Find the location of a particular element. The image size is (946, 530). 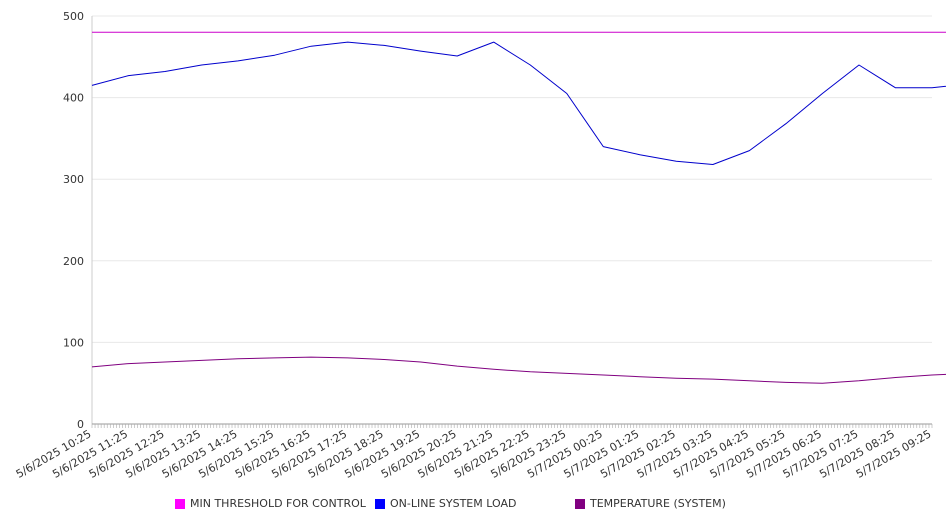

legend-swatch-system-load is located at coordinates (380, 503).